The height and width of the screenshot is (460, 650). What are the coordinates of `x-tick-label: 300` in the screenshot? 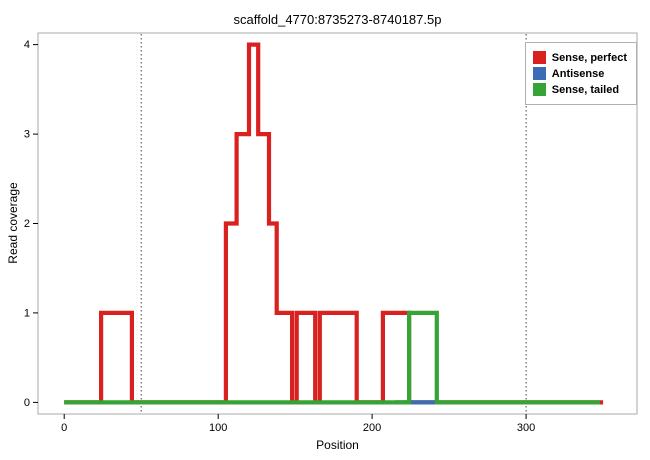 It's located at (526, 428).